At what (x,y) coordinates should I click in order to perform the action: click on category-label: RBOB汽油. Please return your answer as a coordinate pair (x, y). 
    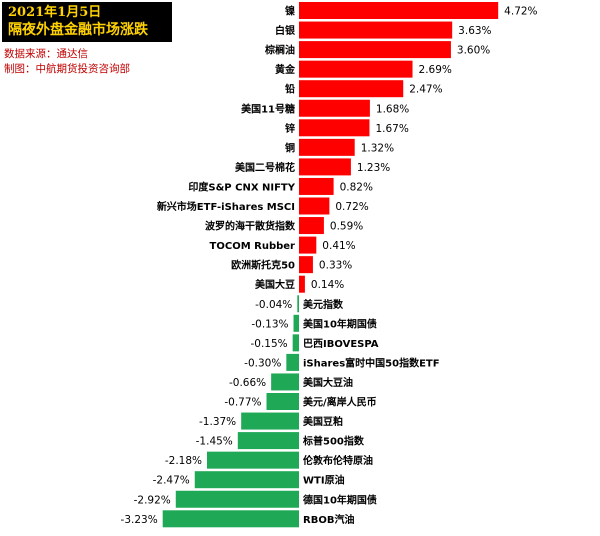
    Looking at the image, I should click on (328, 519).